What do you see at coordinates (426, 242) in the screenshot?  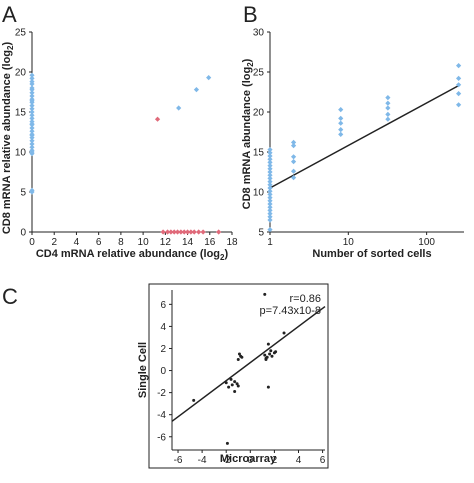 I see `panel-b-x-tick-label: 100` at bounding box center [426, 242].